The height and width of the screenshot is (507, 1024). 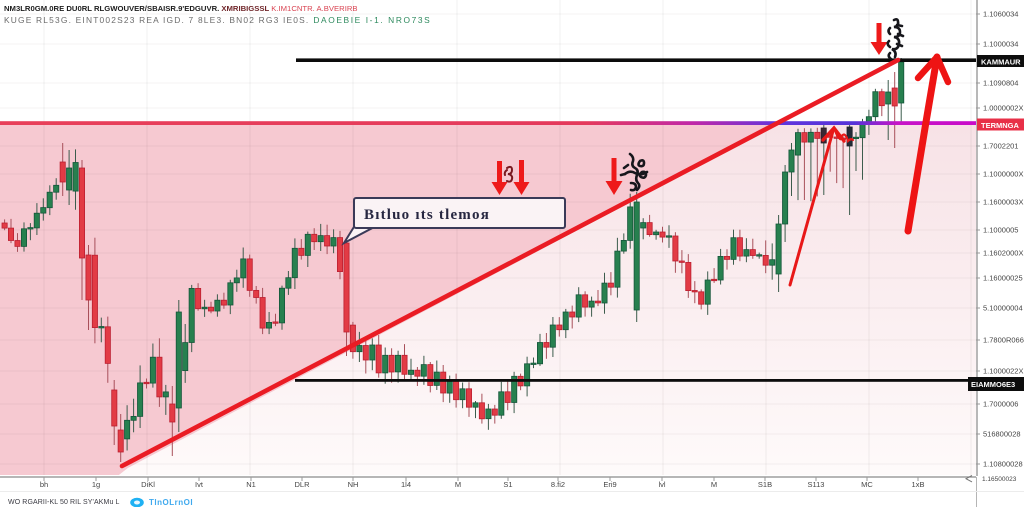 What do you see at coordinates (171, 502) in the screenshot?
I see `svg-text: TInOLrnOI` at bounding box center [171, 502].